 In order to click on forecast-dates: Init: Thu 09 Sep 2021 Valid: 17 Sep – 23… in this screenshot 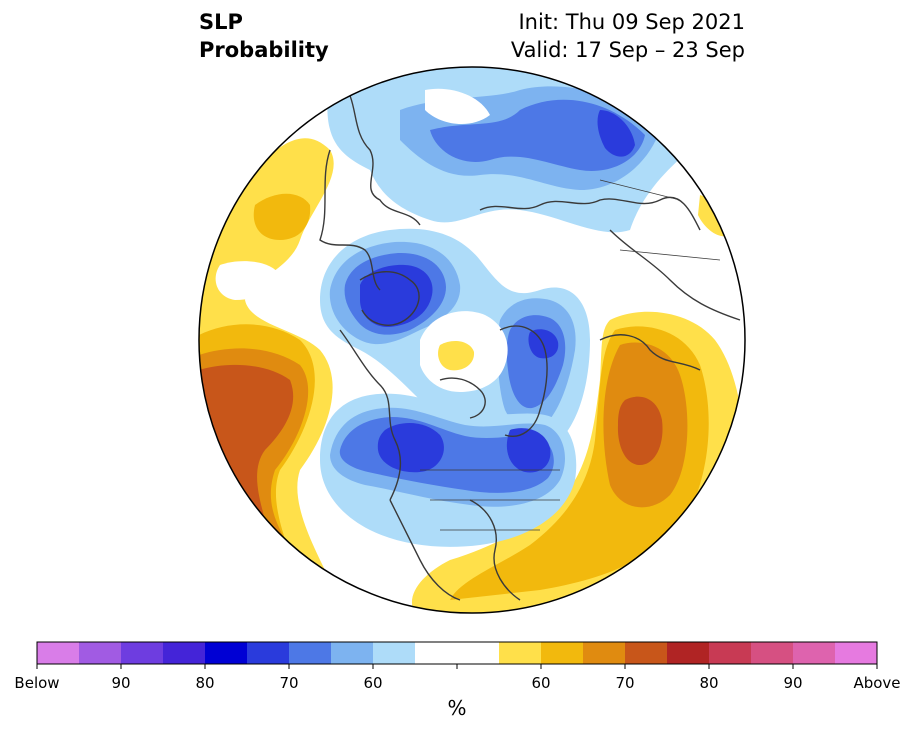, I will do `click(628, 36)`.